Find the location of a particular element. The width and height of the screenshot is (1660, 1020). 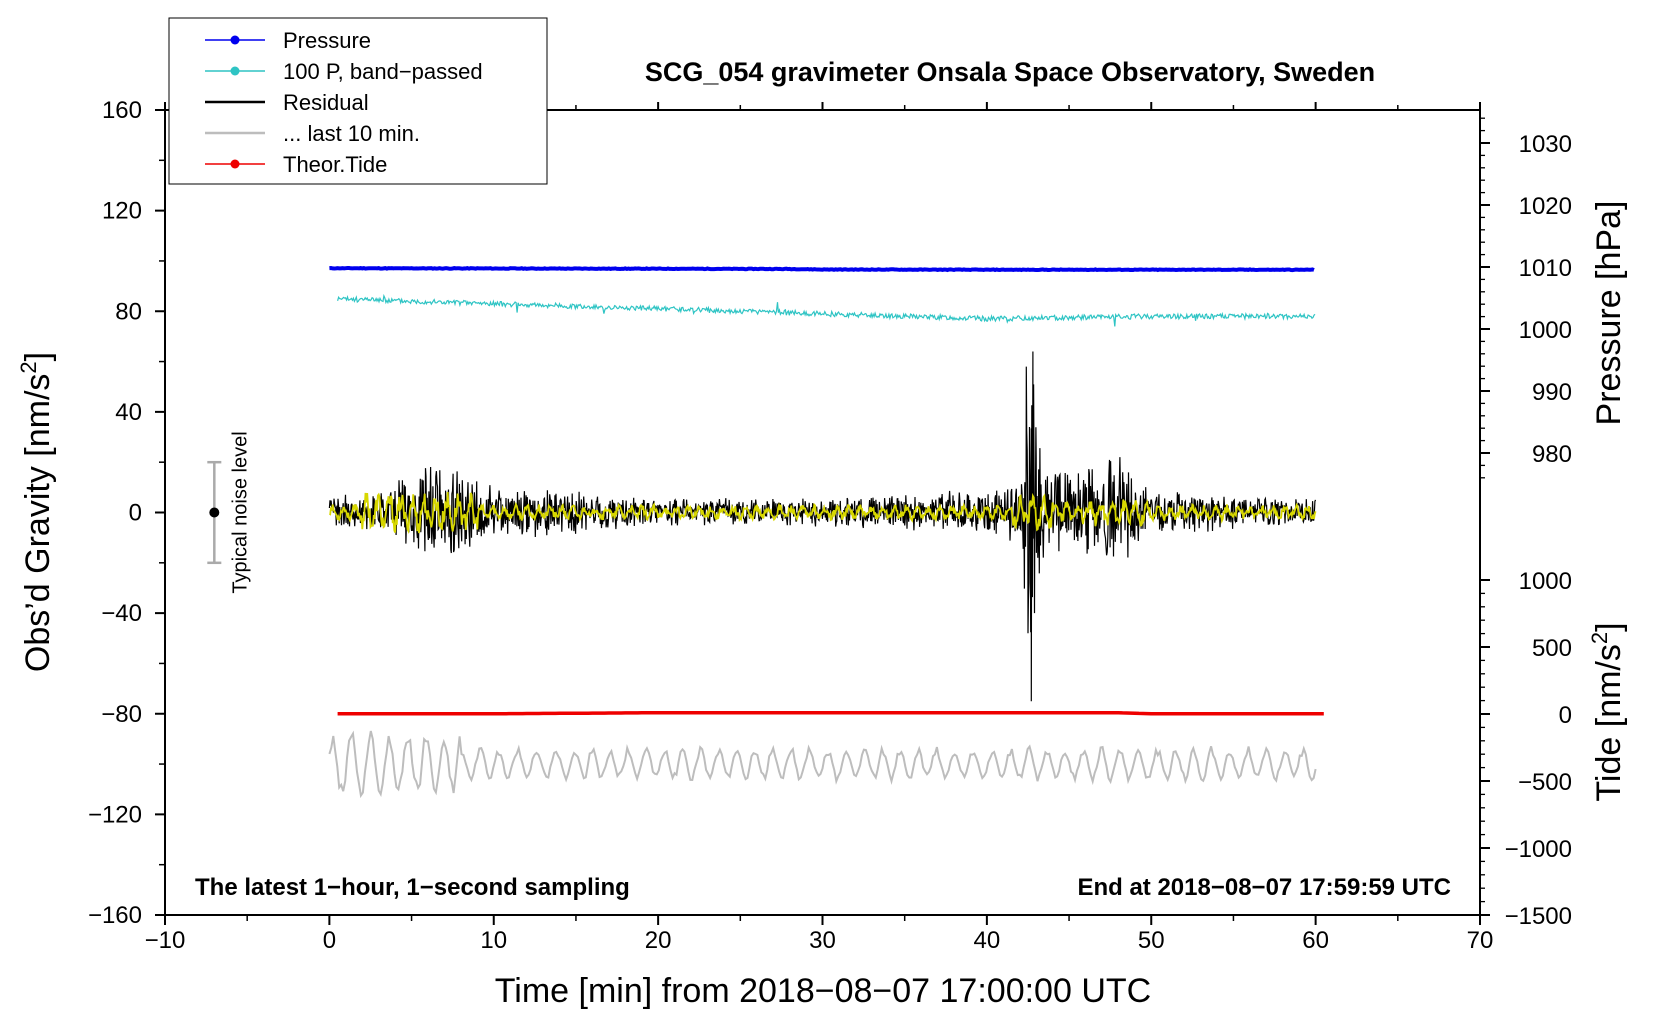

y-tick-label: −80 is located at coordinates (121, 714).